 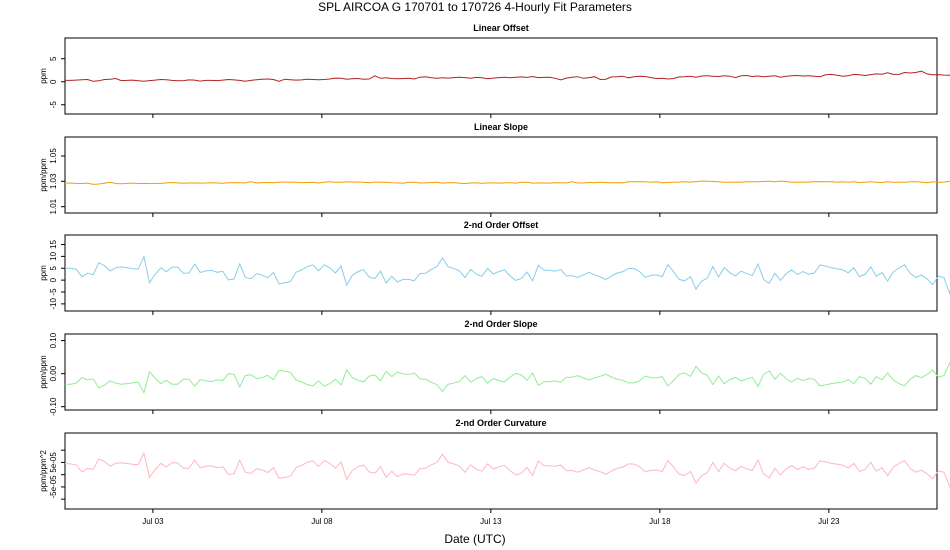 What do you see at coordinates (53, 340) in the screenshot?
I see `y-tick-label: 0.10` at bounding box center [53, 340].